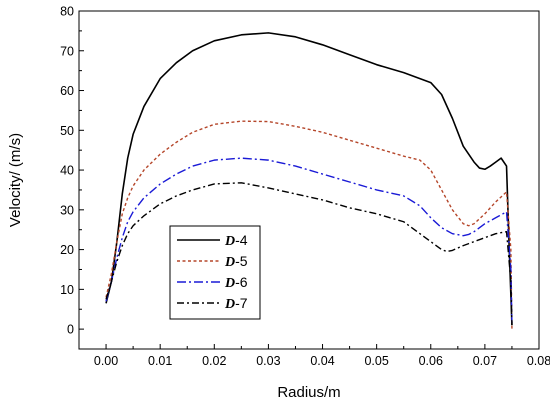 This screenshot has height=414, width=550. What do you see at coordinates (268, 361) in the screenshot?
I see `x-tick-label: 0.03` at bounding box center [268, 361].